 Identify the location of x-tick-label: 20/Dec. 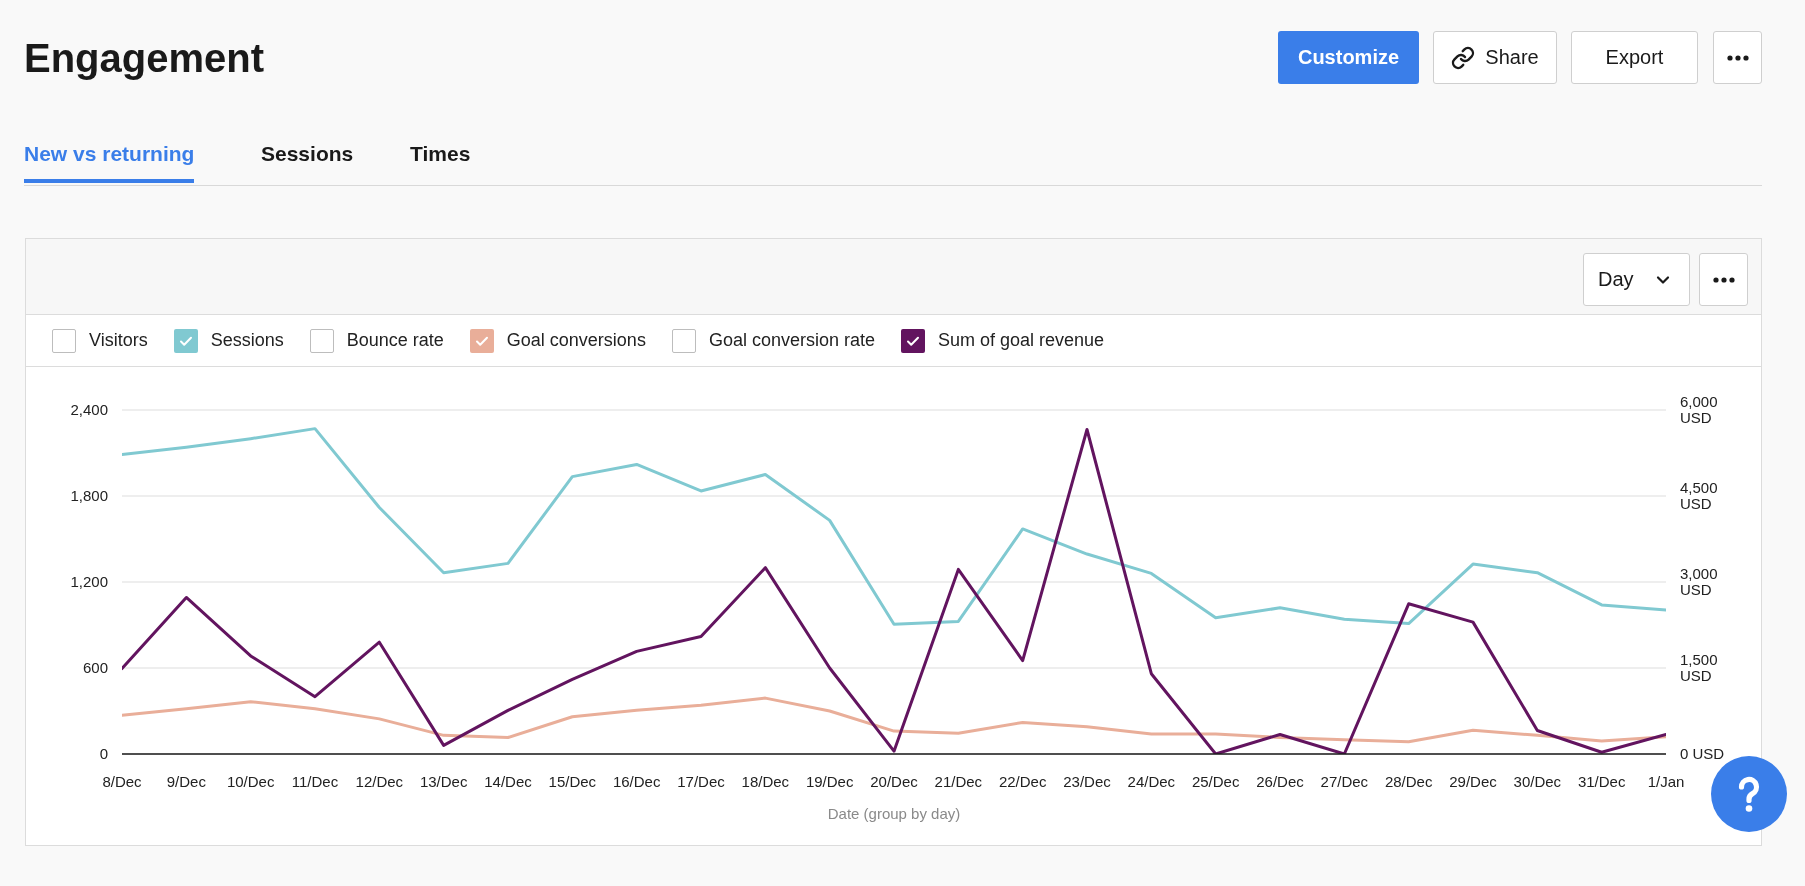
(894, 781).